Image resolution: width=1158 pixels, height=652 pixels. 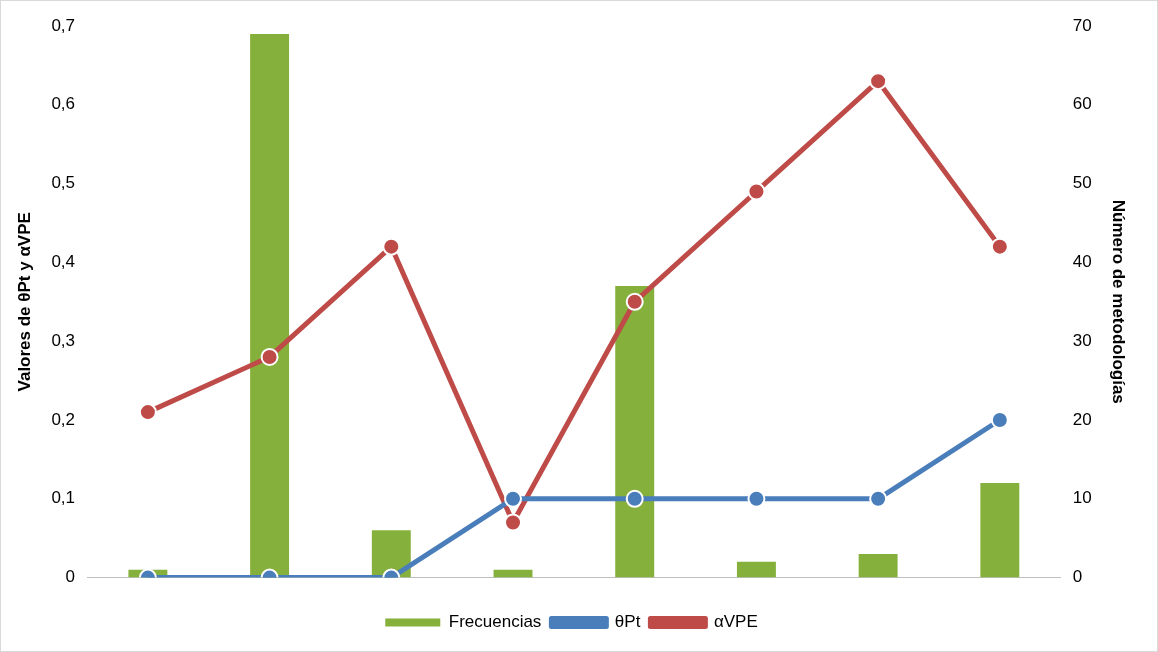 What do you see at coordinates (1119, 301) in the screenshot?
I see `y2-axis-title: Número de metodologías` at bounding box center [1119, 301].